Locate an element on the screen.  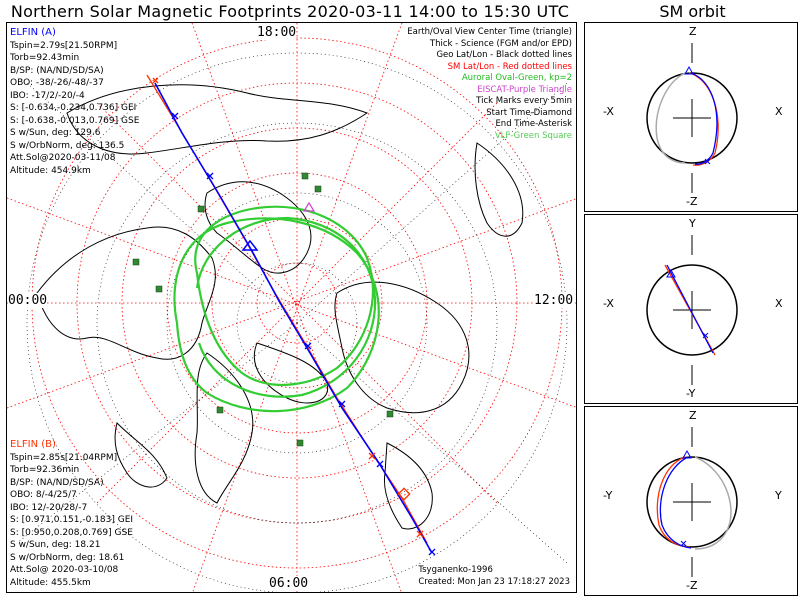
sm-panel-xy-svg is located at coordinates (692, 310).